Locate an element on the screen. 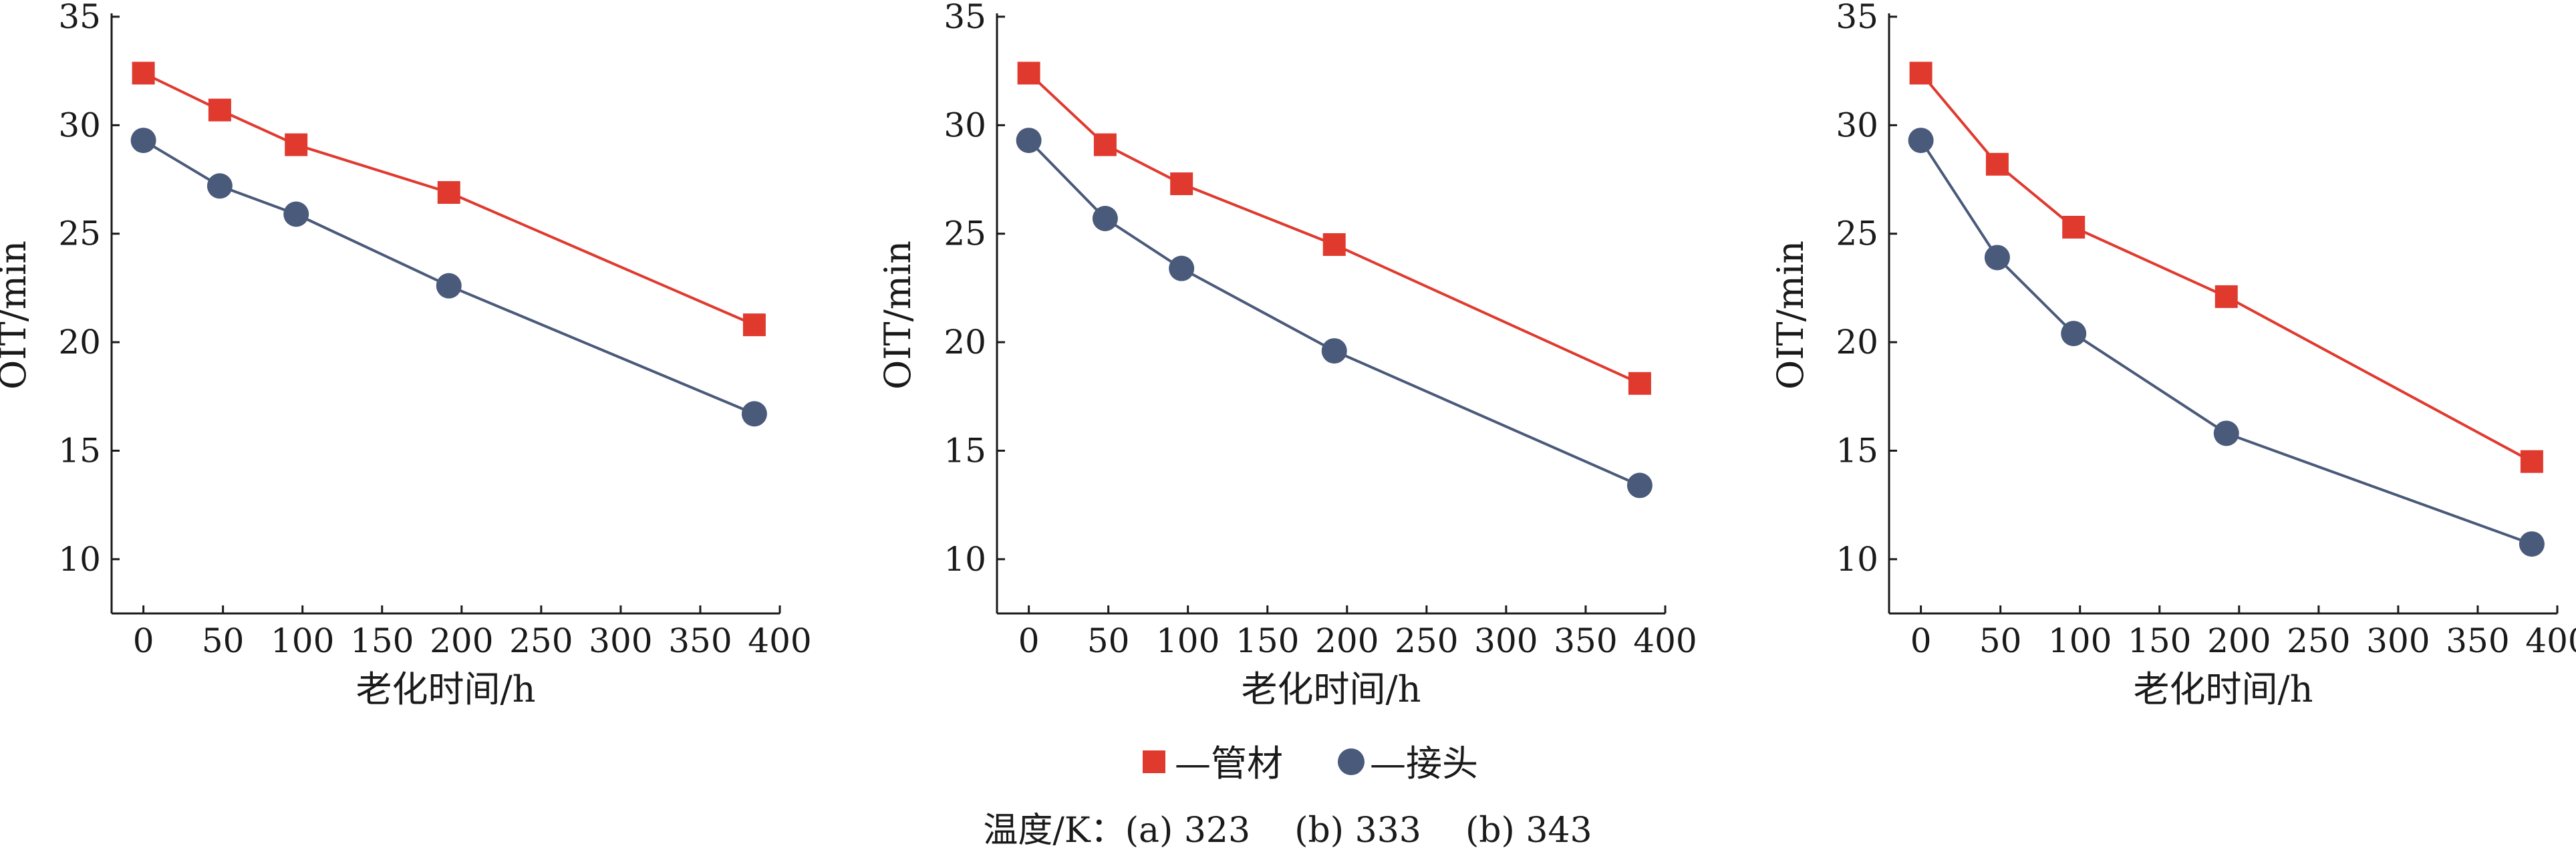  legend-label-joint: —接头 is located at coordinates (1424, 763).